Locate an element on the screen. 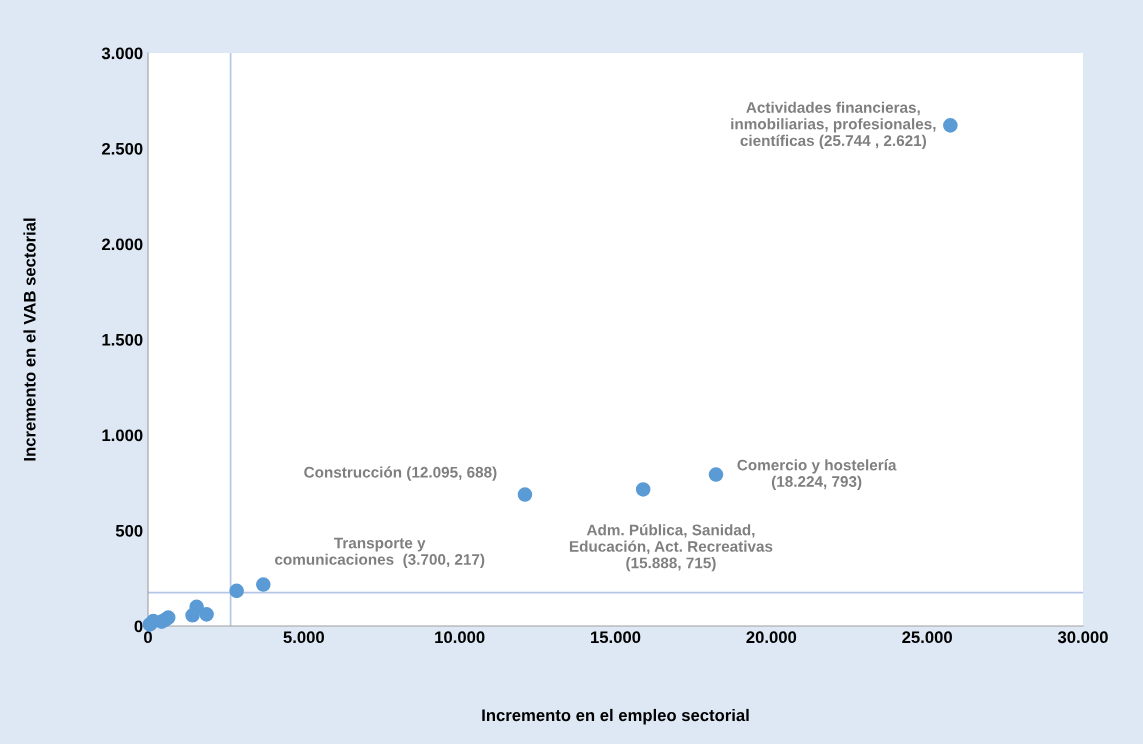 The height and width of the screenshot is (744, 1143). annotation: Transporte y comunicaciones (3.700, 217) is located at coordinates (380, 552).